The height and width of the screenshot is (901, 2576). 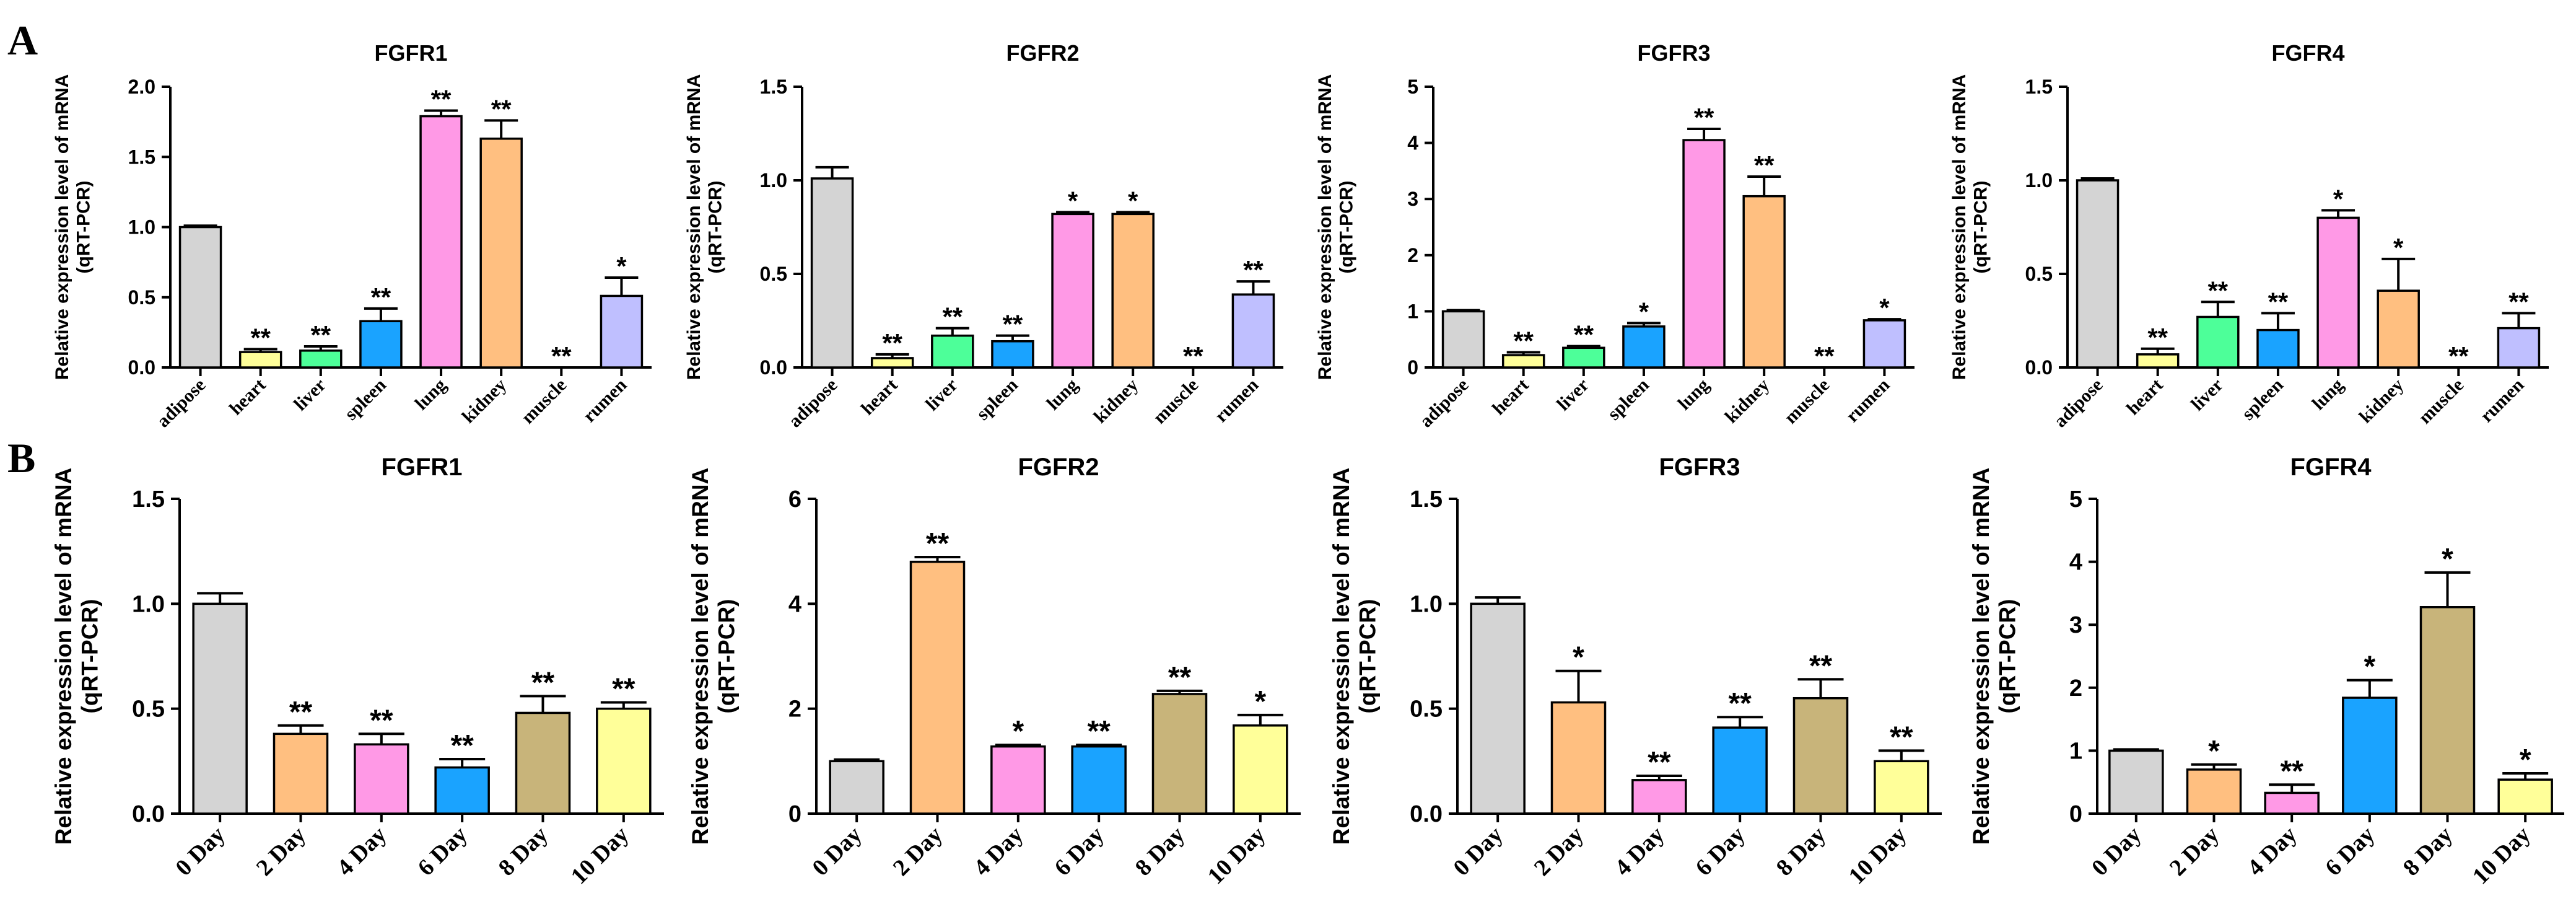 I want to click on y-tick-label: 5, so click(x=2075, y=499).